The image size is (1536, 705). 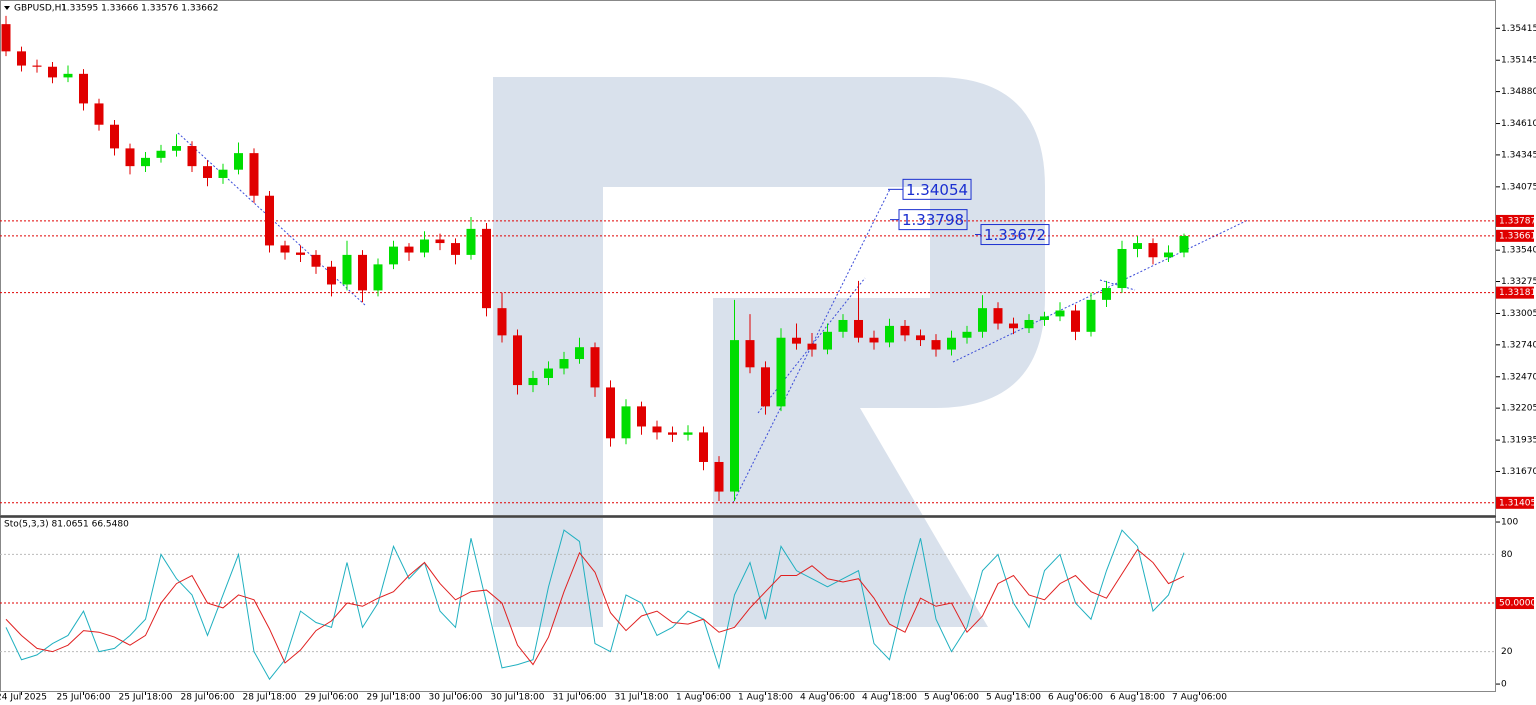 What do you see at coordinates (951, 698) in the screenshot?
I see `x-tick-label: 5 Aug 06:00` at bounding box center [951, 698].